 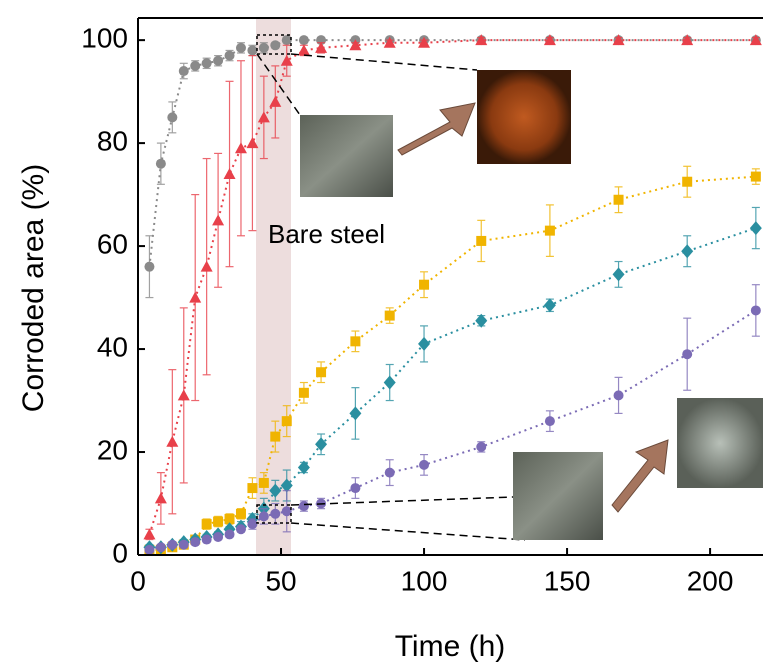 What do you see at coordinates (273, 286) in the screenshot?
I see `highlight-band` at bounding box center [273, 286].